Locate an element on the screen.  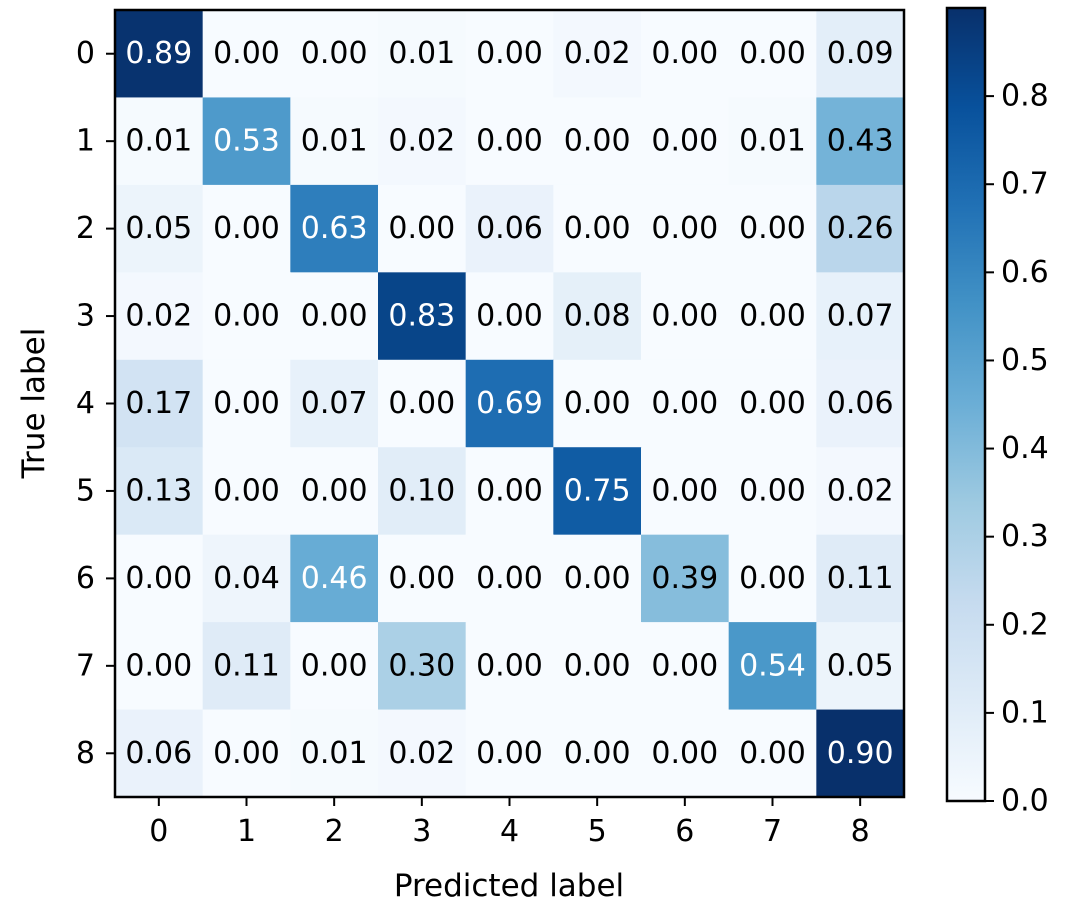
cell-value-label: 0.26 is located at coordinates (860, 228).